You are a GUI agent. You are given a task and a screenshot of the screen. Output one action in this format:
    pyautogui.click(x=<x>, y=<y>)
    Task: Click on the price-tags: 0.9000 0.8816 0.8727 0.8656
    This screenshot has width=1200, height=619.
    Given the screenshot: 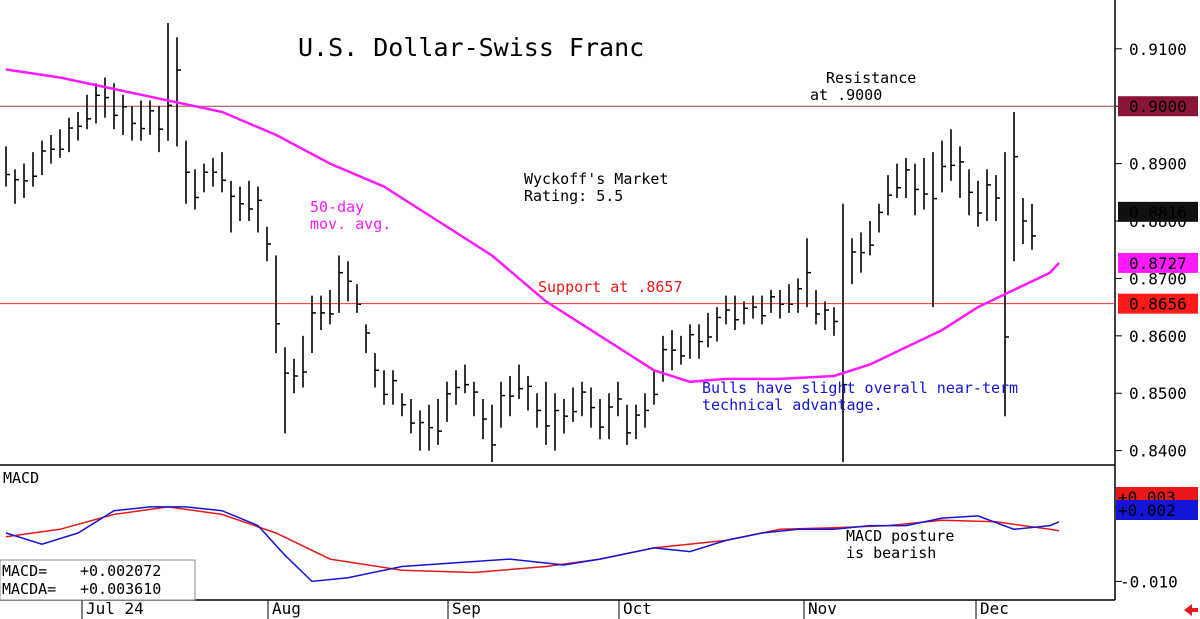 What is the action you would take?
    pyautogui.click(x=1158, y=205)
    